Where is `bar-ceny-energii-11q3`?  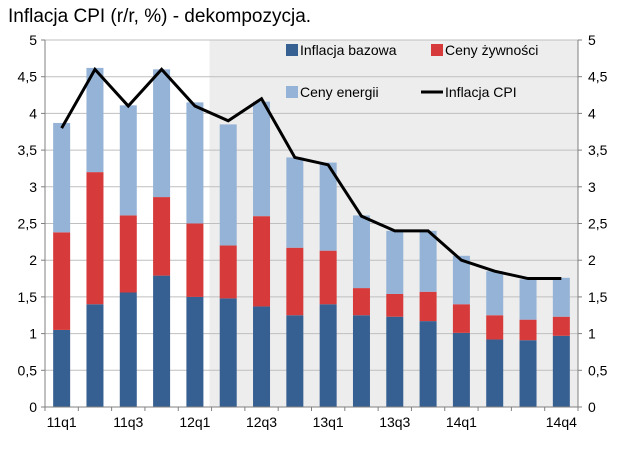
bar-ceny-energii-11q3 is located at coordinates (128, 160).